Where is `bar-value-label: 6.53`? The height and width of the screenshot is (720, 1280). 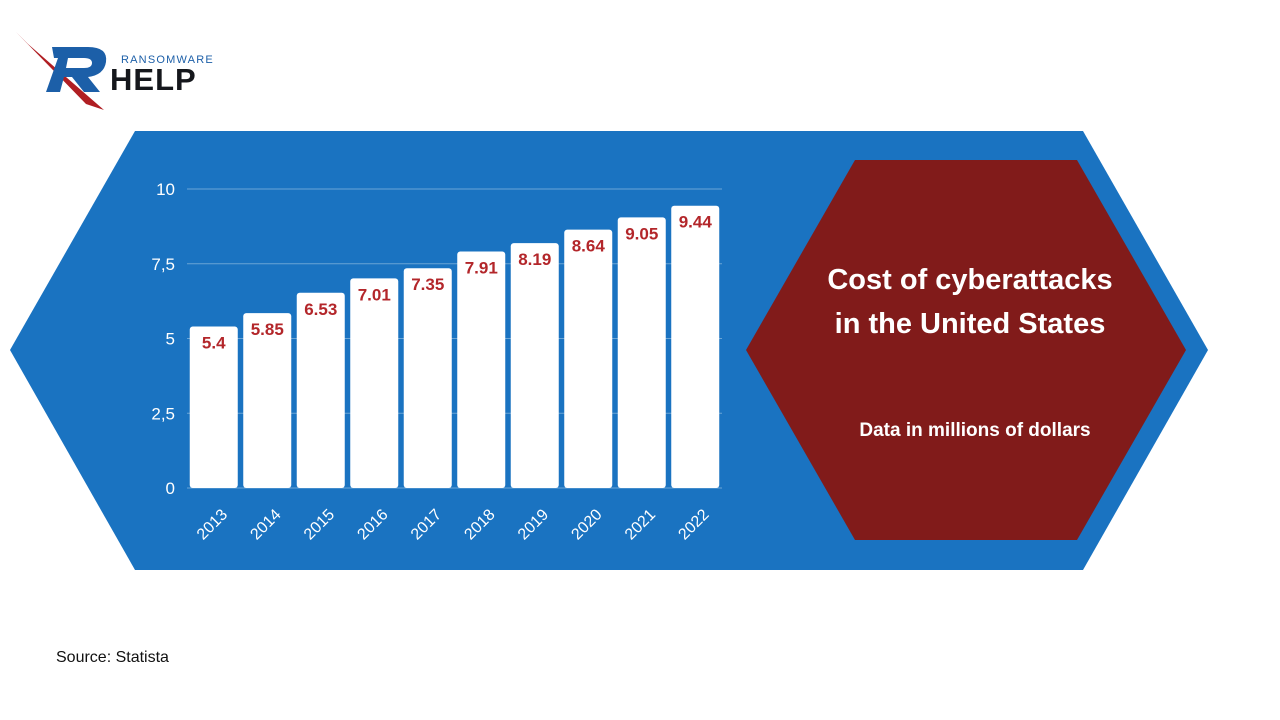
bar-value-label: 6.53 is located at coordinates (320, 309).